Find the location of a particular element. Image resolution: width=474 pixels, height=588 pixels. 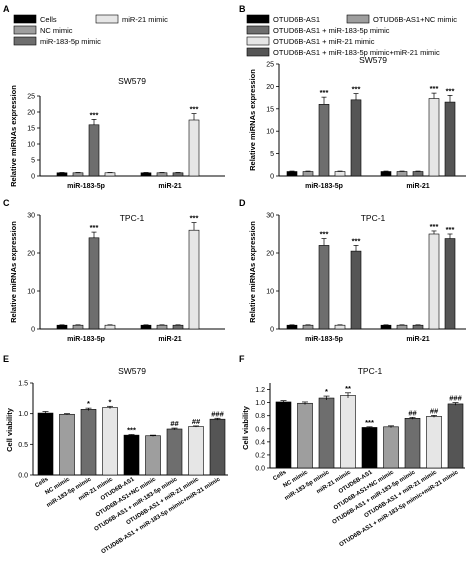

y-tick-label: 0.5 is located at coordinates (23, 445).